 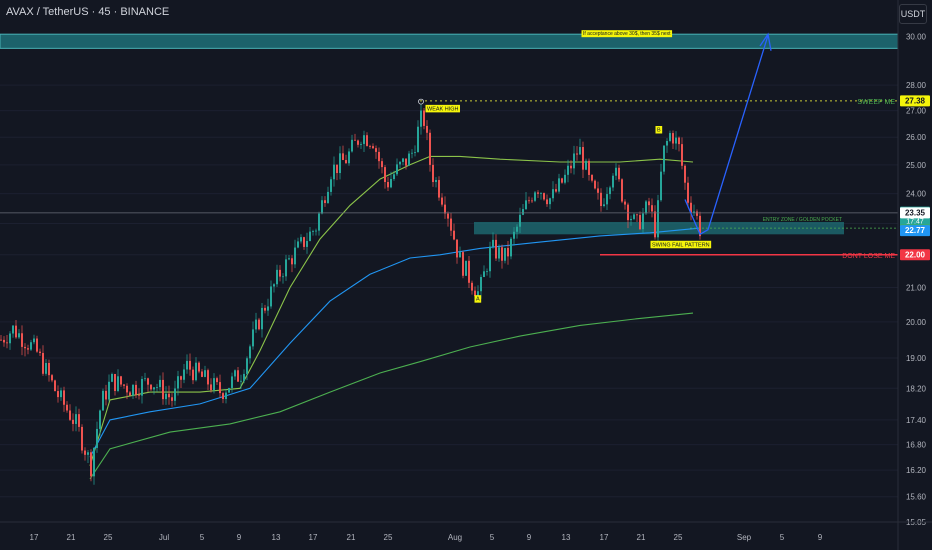 I want to click on y-tick-label: 30.00, so click(x=916, y=37).